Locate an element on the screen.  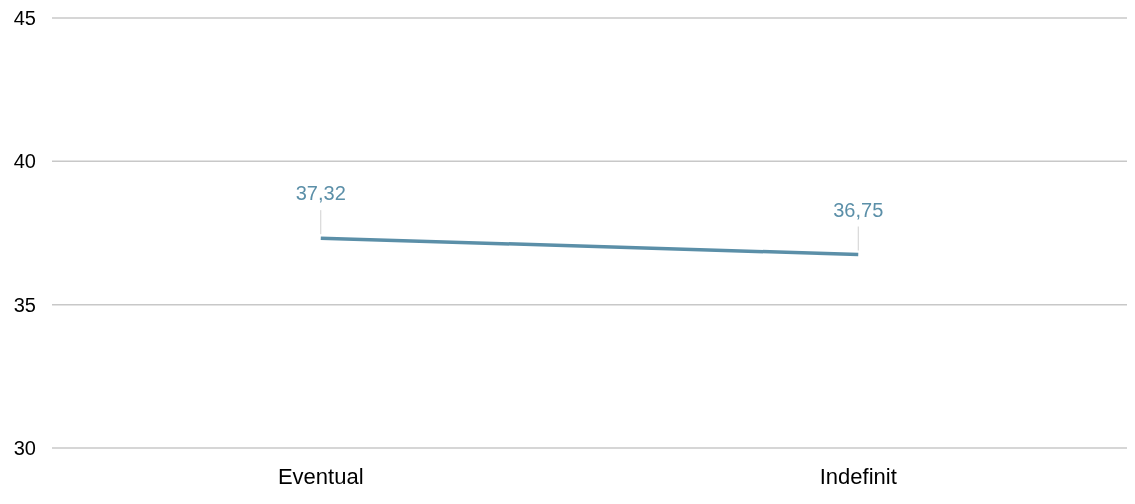
data-label: 36,75 is located at coordinates (858, 209).